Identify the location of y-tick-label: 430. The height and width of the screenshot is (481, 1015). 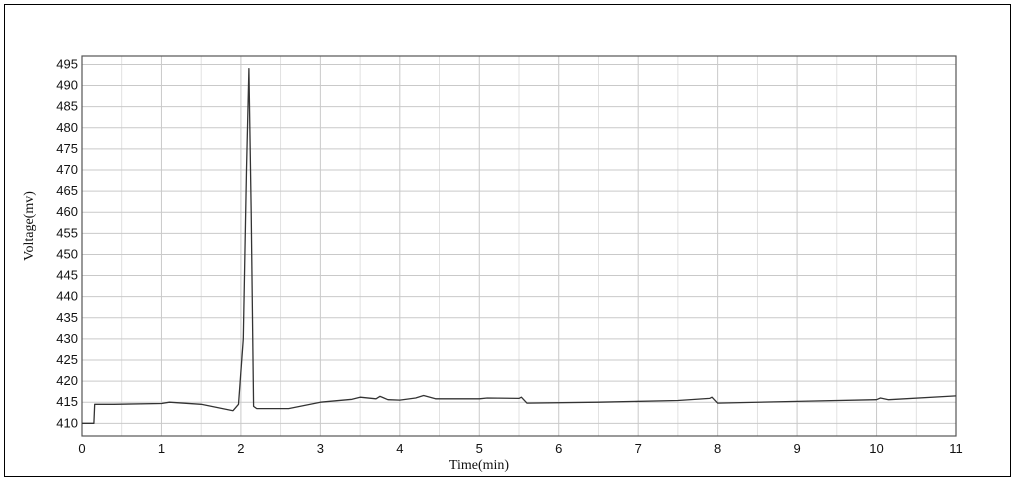
(67, 338).